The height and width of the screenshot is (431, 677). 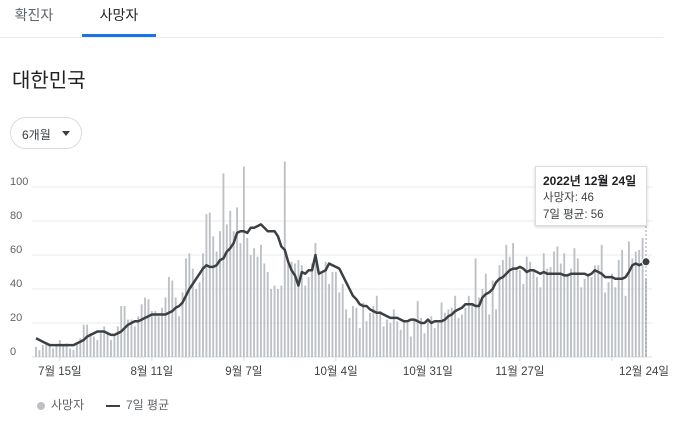 What do you see at coordinates (68, 405) in the screenshot?
I see `legend-label-deaths: 사망자` at bounding box center [68, 405].